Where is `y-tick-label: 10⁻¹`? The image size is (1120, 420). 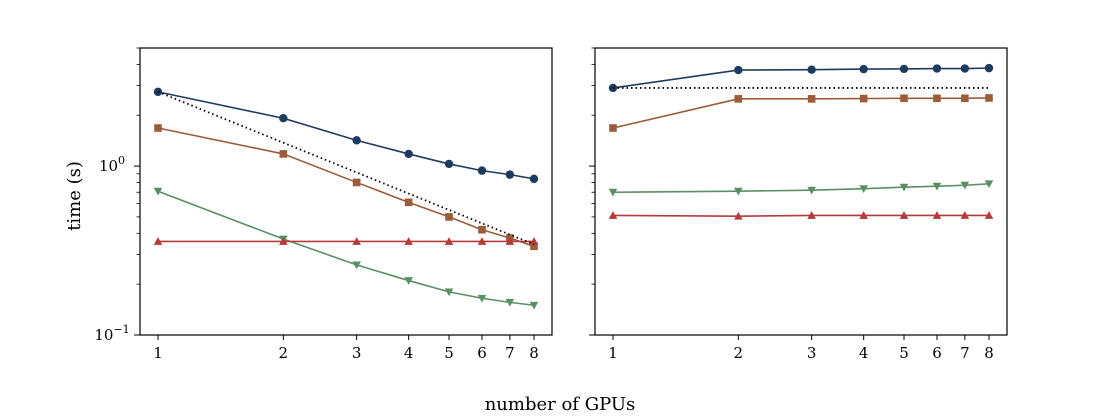
y-tick-label: 10⁻¹ is located at coordinates (111, 333).